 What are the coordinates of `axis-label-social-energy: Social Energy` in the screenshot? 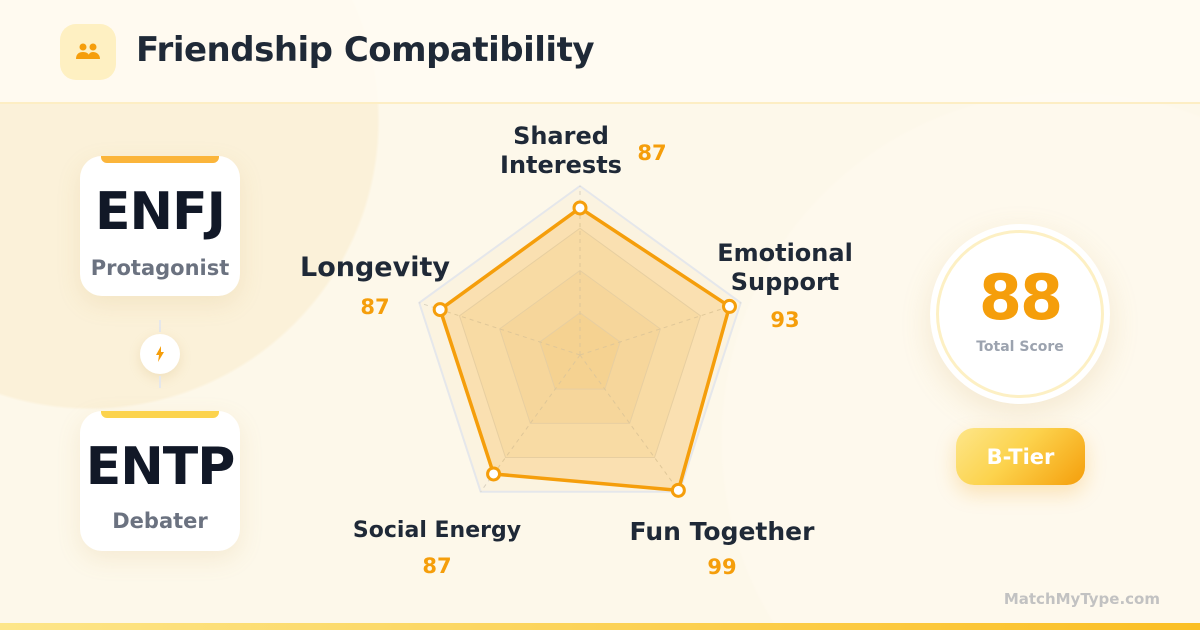 It's located at (437, 530).